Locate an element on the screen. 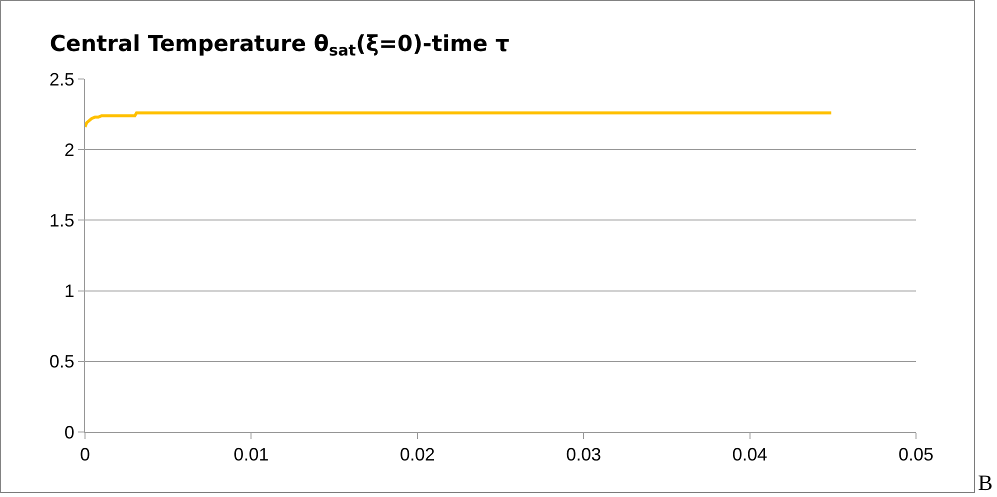 The height and width of the screenshot is (497, 997). x-tick-label: 0.04 is located at coordinates (750, 454).